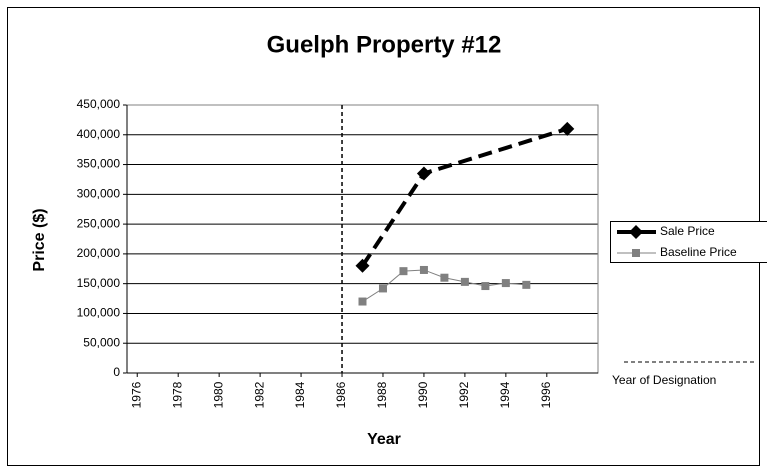  Describe the element at coordinates (259, 394) in the screenshot. I see `x-tick-label: 1982` at that location.